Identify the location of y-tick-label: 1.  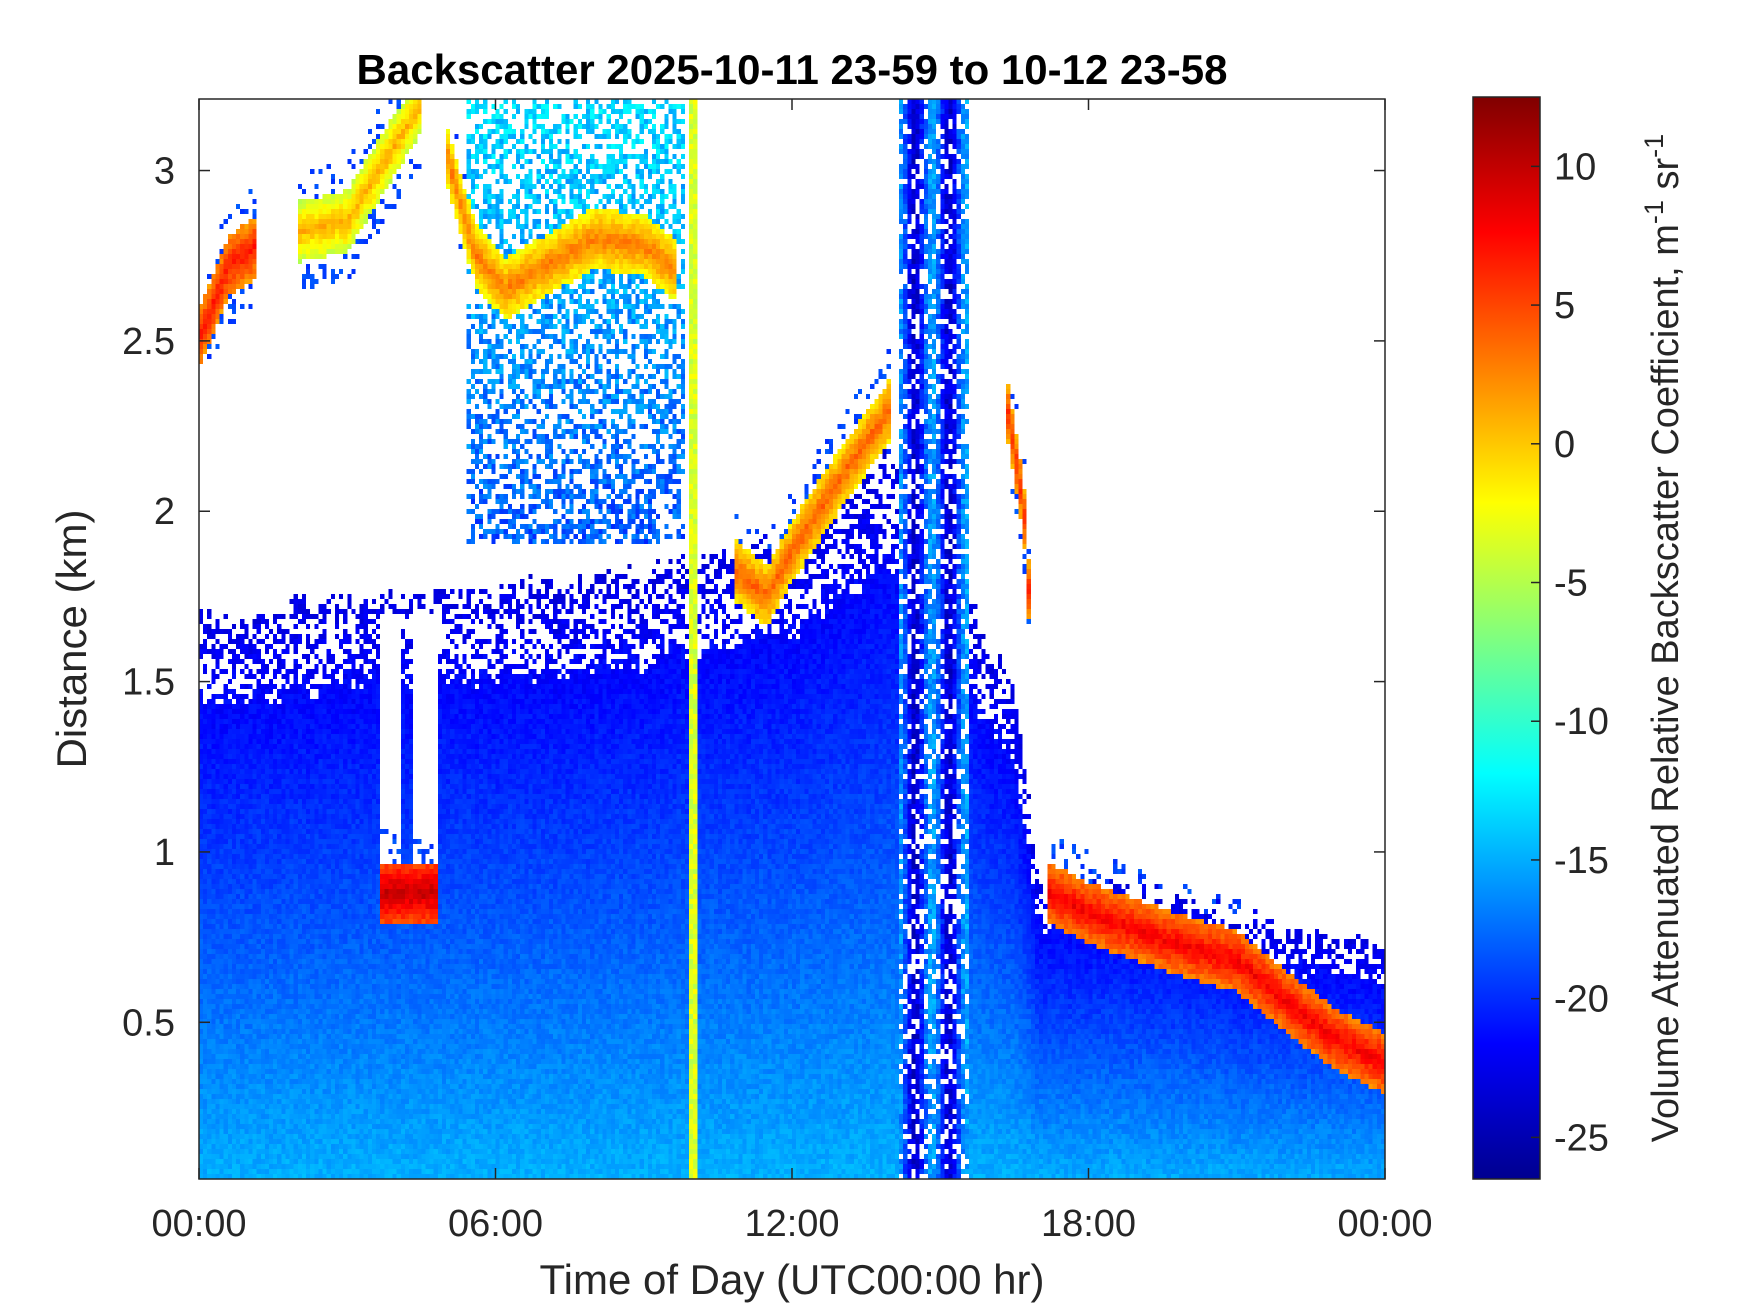
(164, 853).